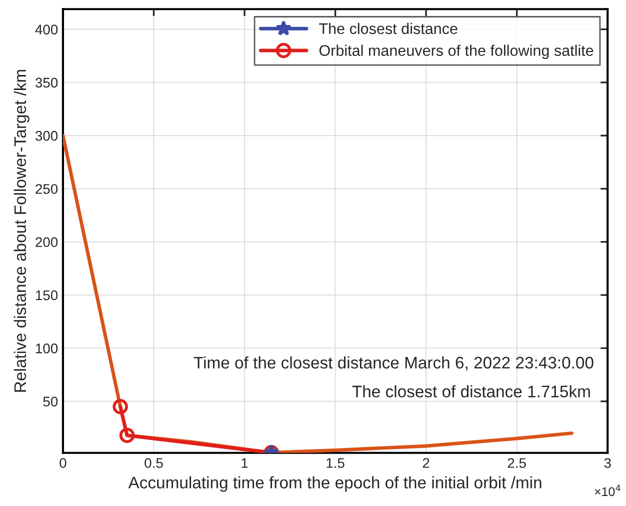 This screenshot has width=626, height=506. What do you see at coordinates (335, 463) in the screenshot?
I see `x-tick-label: 1.5` at bounding box center [335, 463].